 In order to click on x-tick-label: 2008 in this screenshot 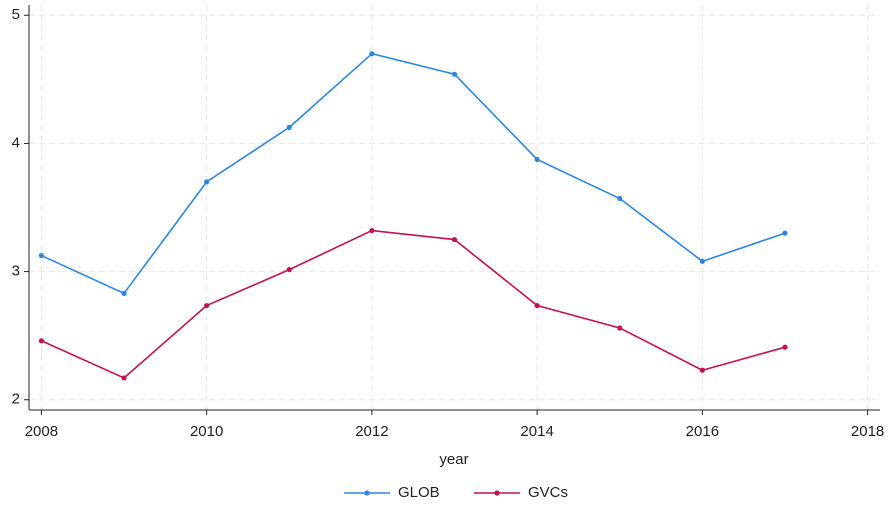, I will do `click(41, 431)`.